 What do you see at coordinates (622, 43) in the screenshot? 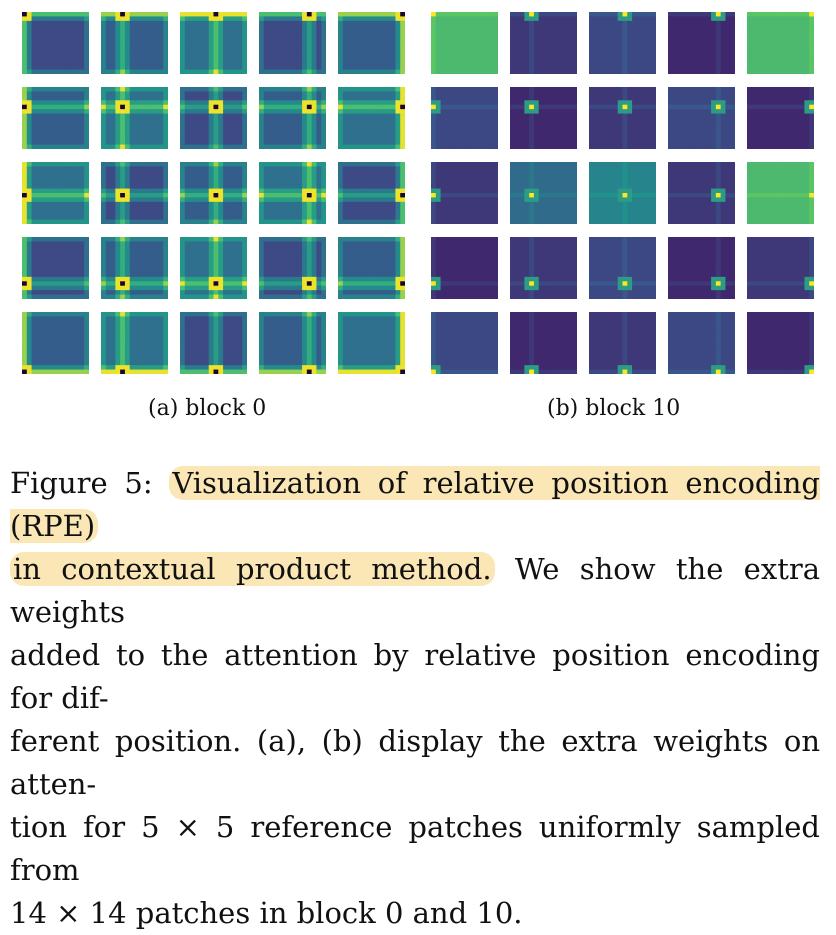
I see `rpe-patch-b-r1-c3` at bounding box center [622, 43].